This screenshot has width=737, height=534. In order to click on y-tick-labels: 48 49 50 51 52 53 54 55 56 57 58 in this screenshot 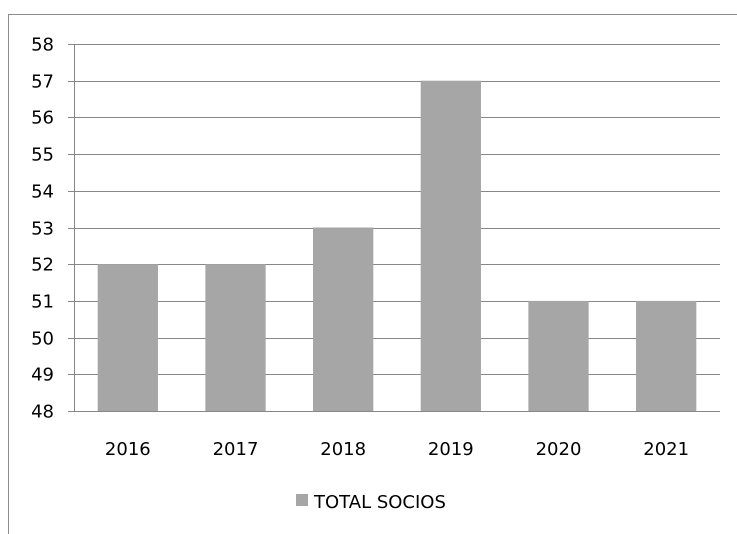, I will do `click(42, 229)`.